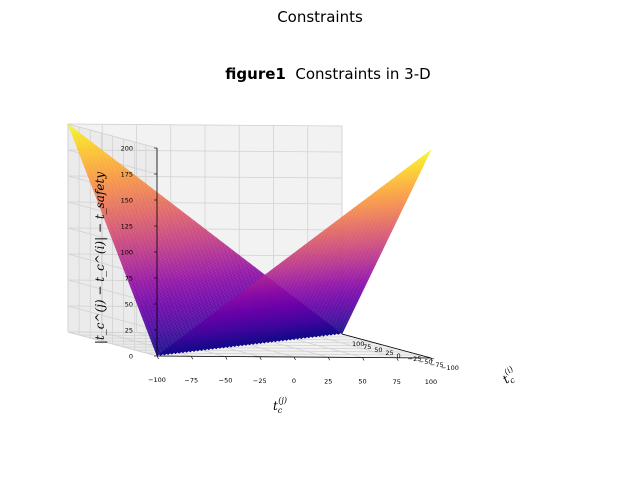 Image resolution: width=640 pixels, height=480 pixels. I want to click on y-tick-label: 25, so click(389, 353).